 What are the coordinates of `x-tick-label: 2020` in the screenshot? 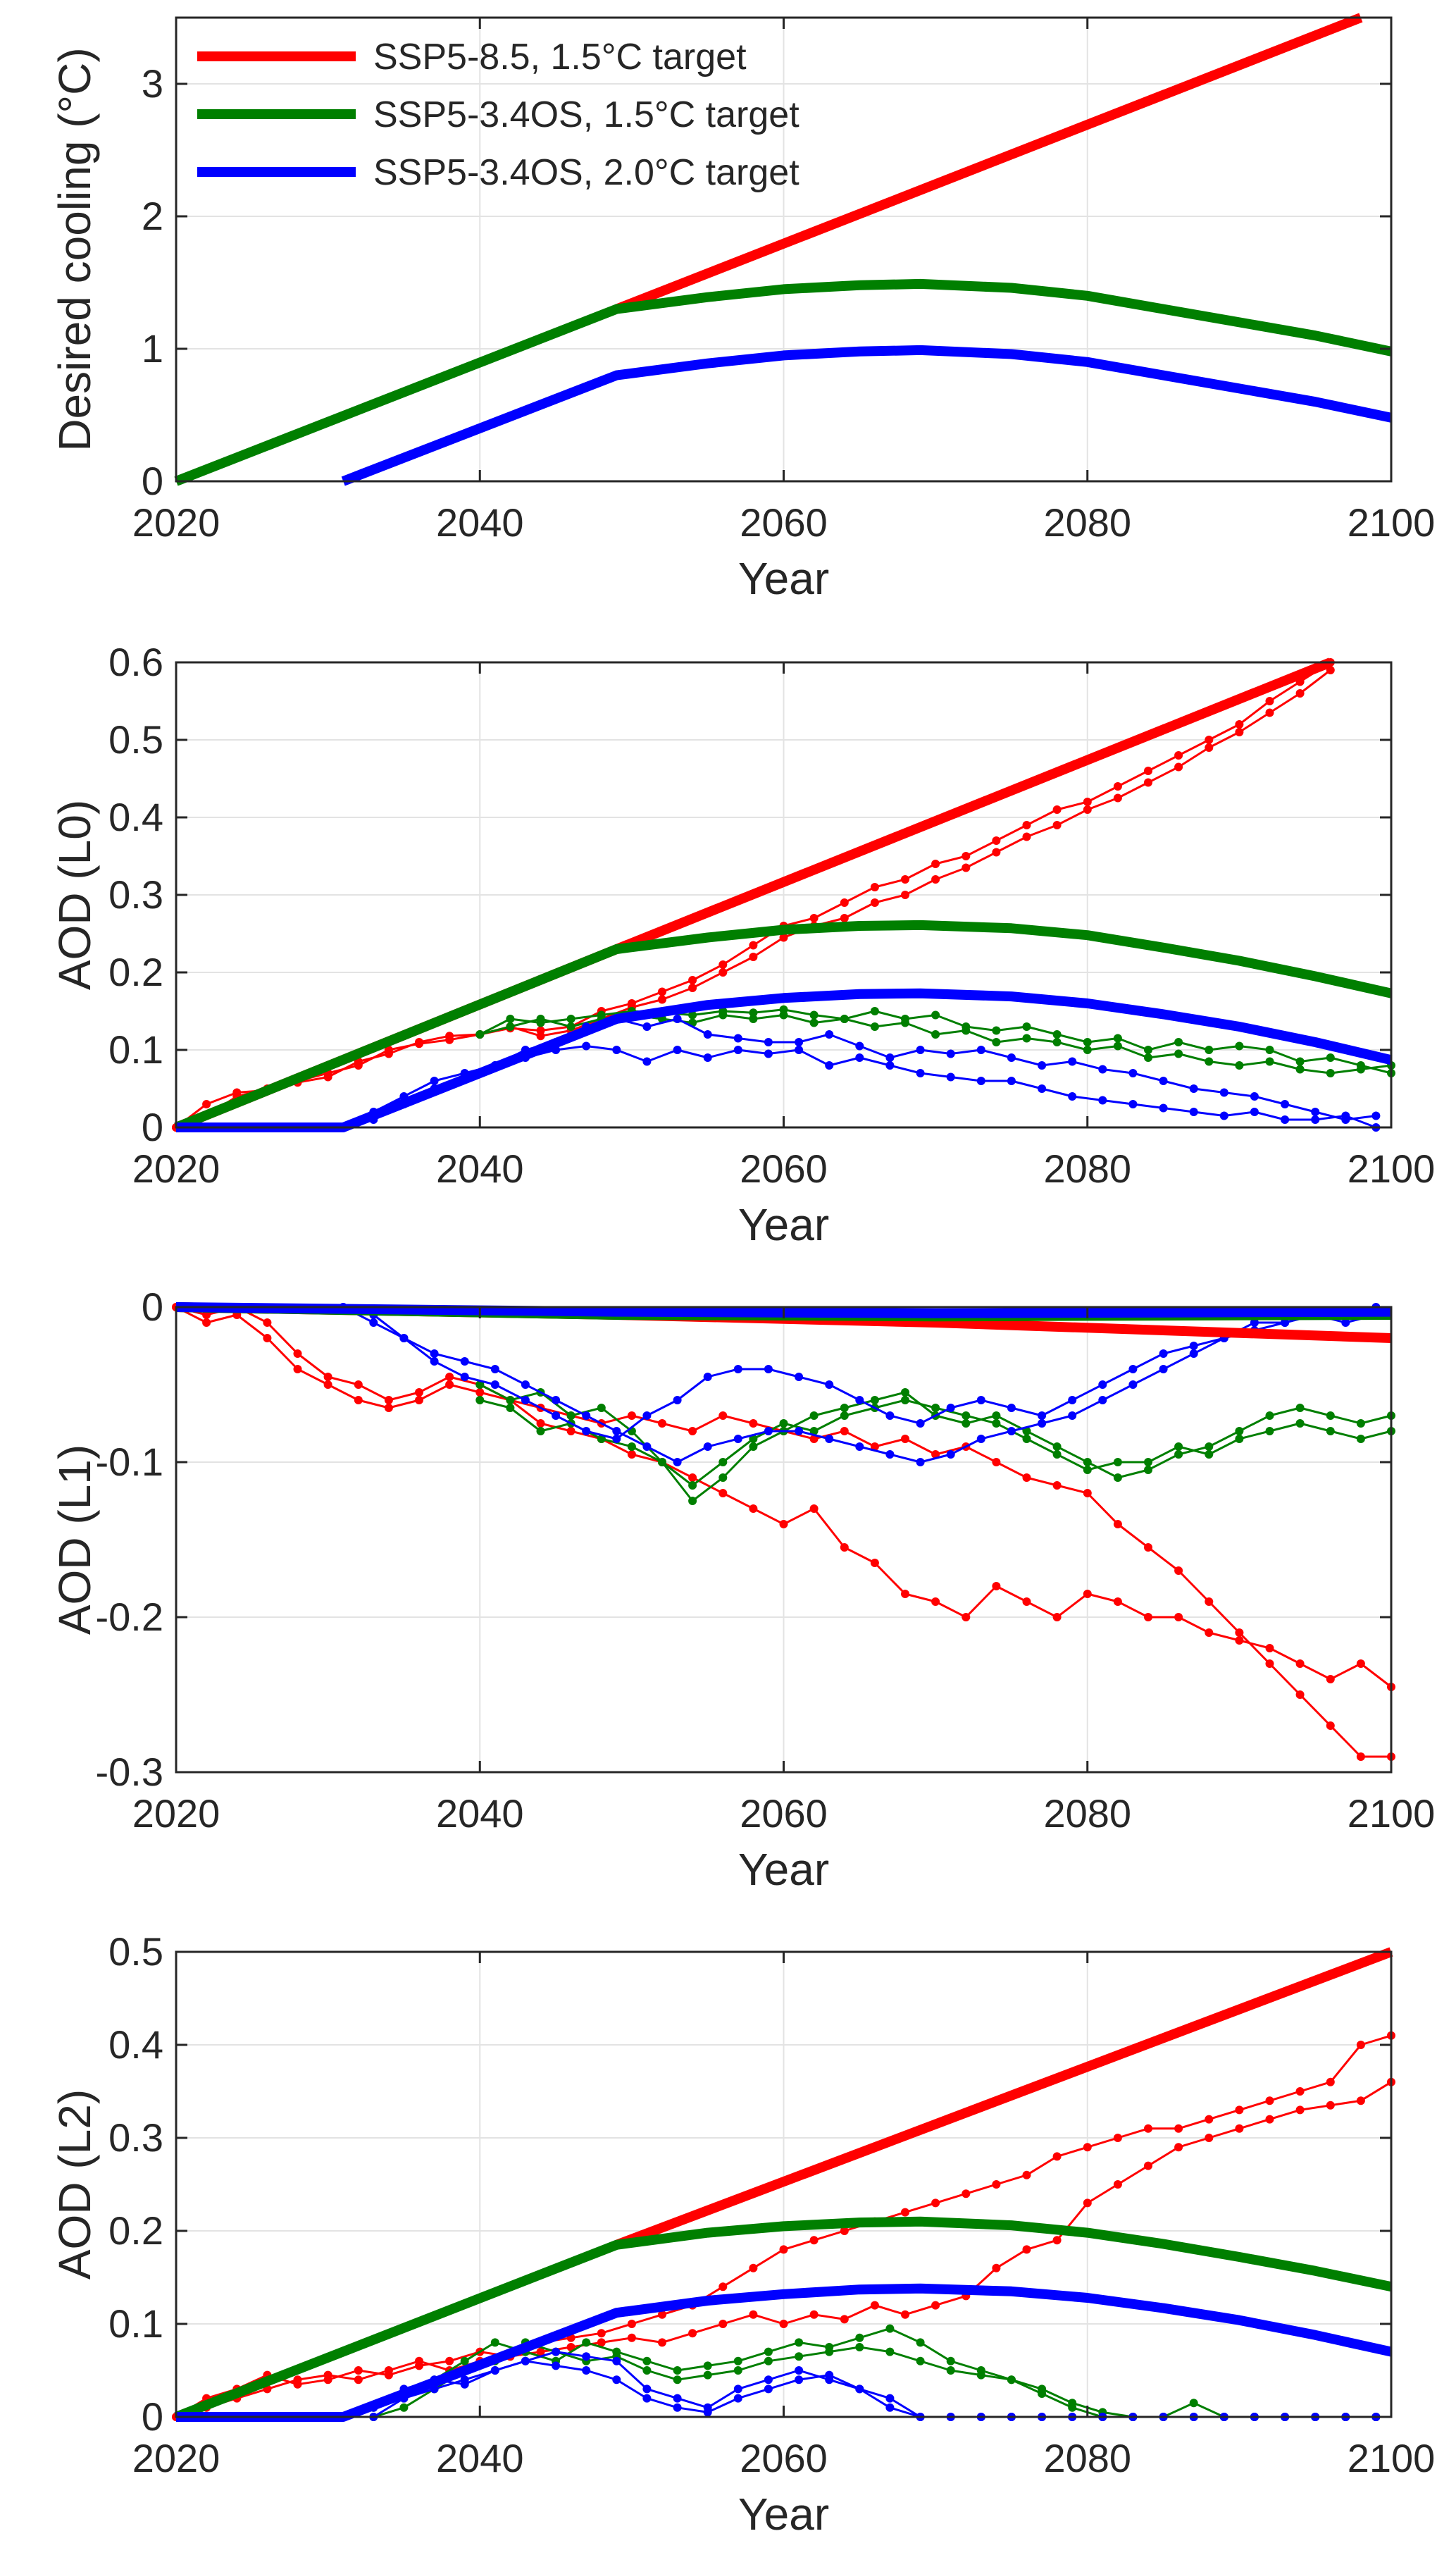 It's located at (176, 1813).